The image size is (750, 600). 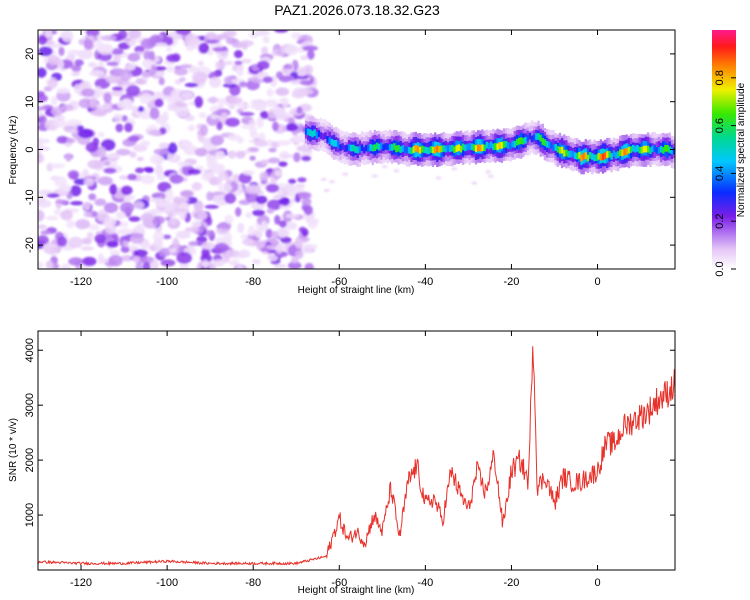 What do you see at coordinates (253, 583) in the screenshot?
I see `snr-x-tick-label: -80` at bounding box center [253, 583].